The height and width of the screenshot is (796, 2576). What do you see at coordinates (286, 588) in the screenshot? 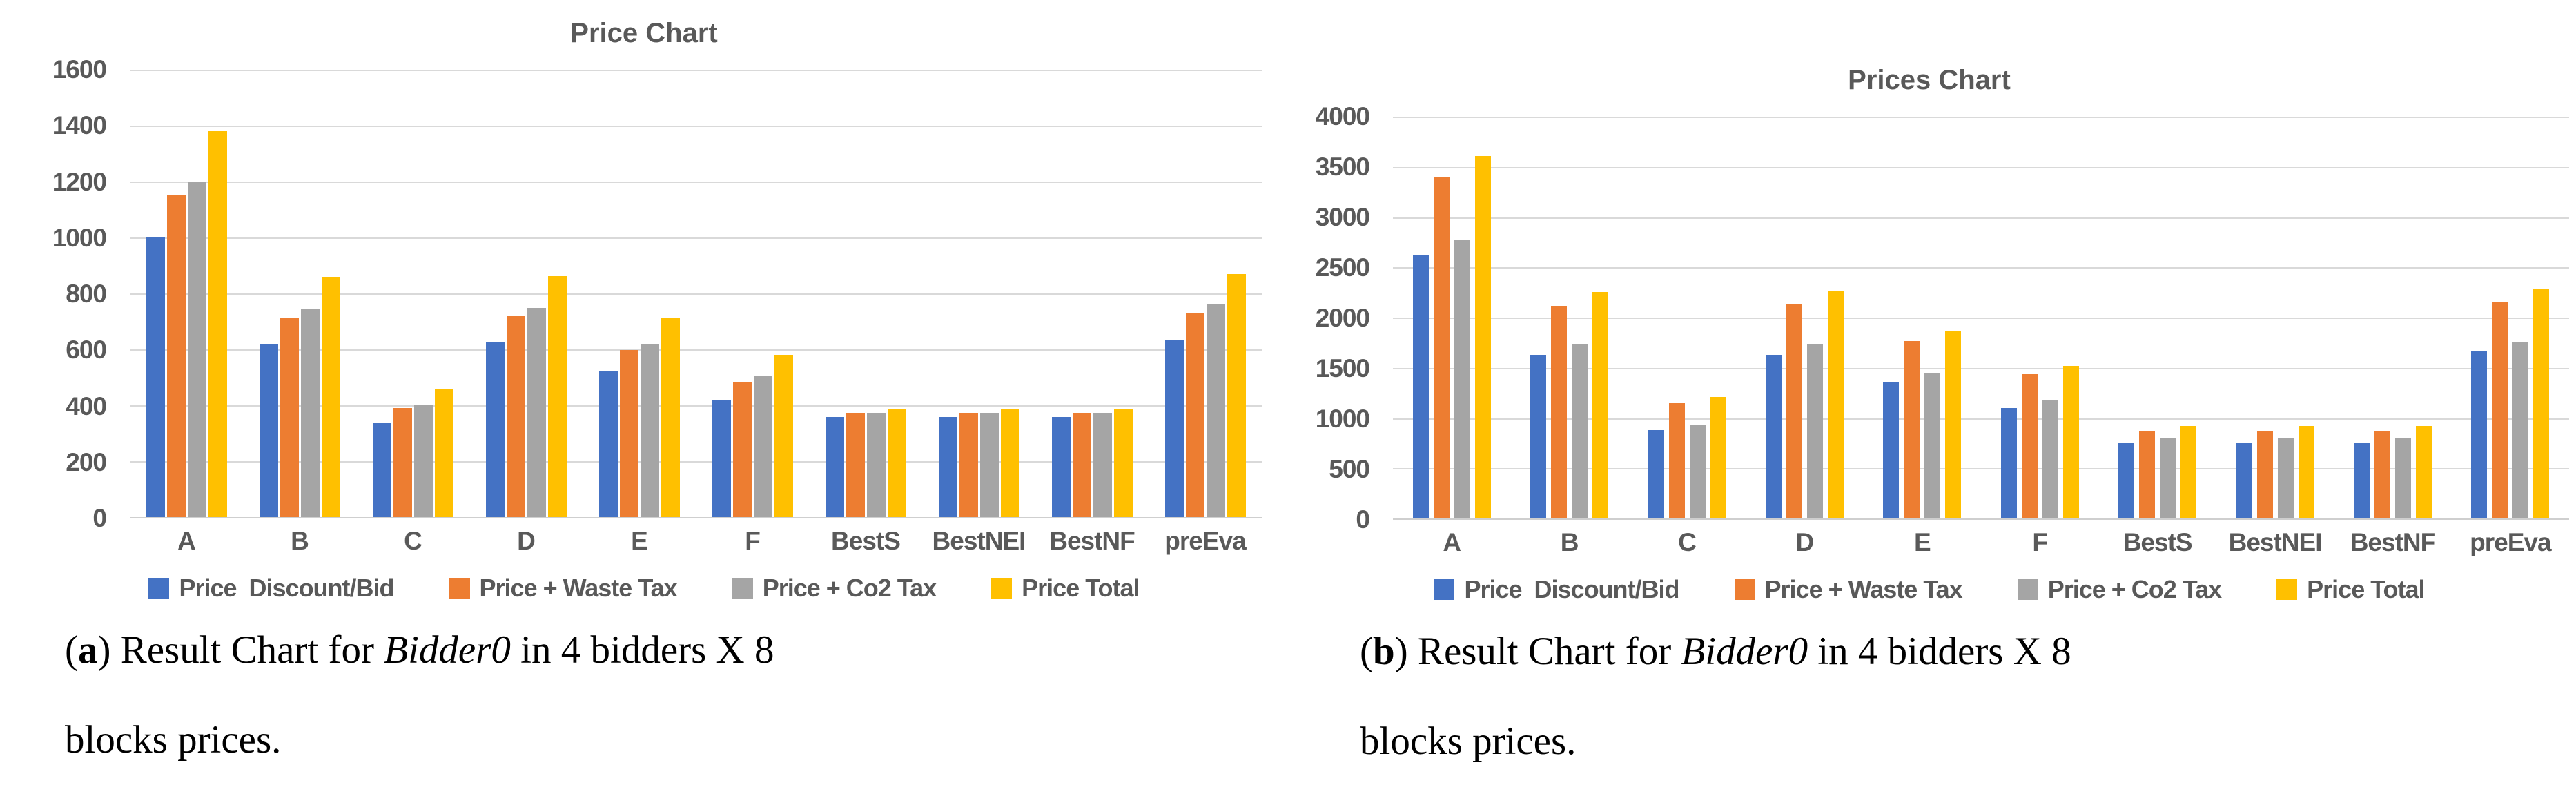
I see `legend-label: Price Discount/Bid` at bounding box center [286, 588].